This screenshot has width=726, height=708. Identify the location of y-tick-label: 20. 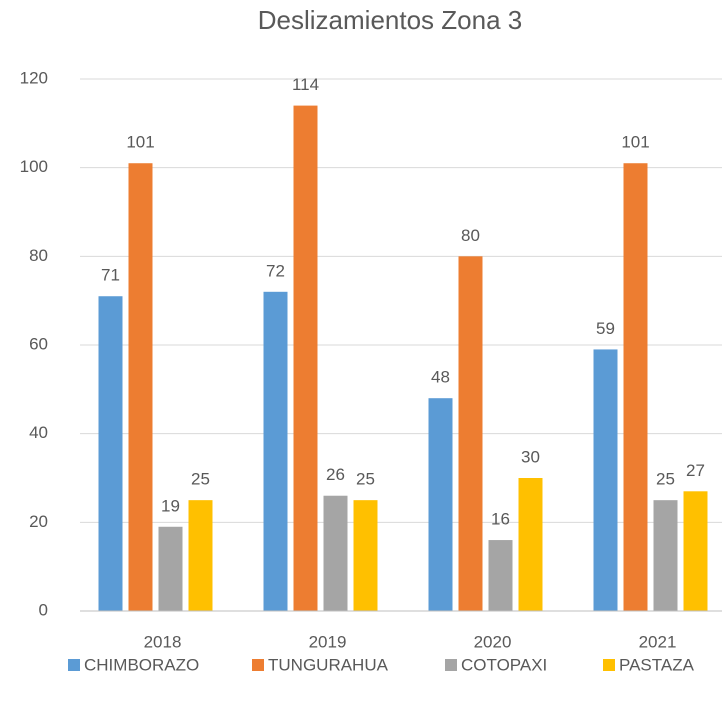
(38, 521).